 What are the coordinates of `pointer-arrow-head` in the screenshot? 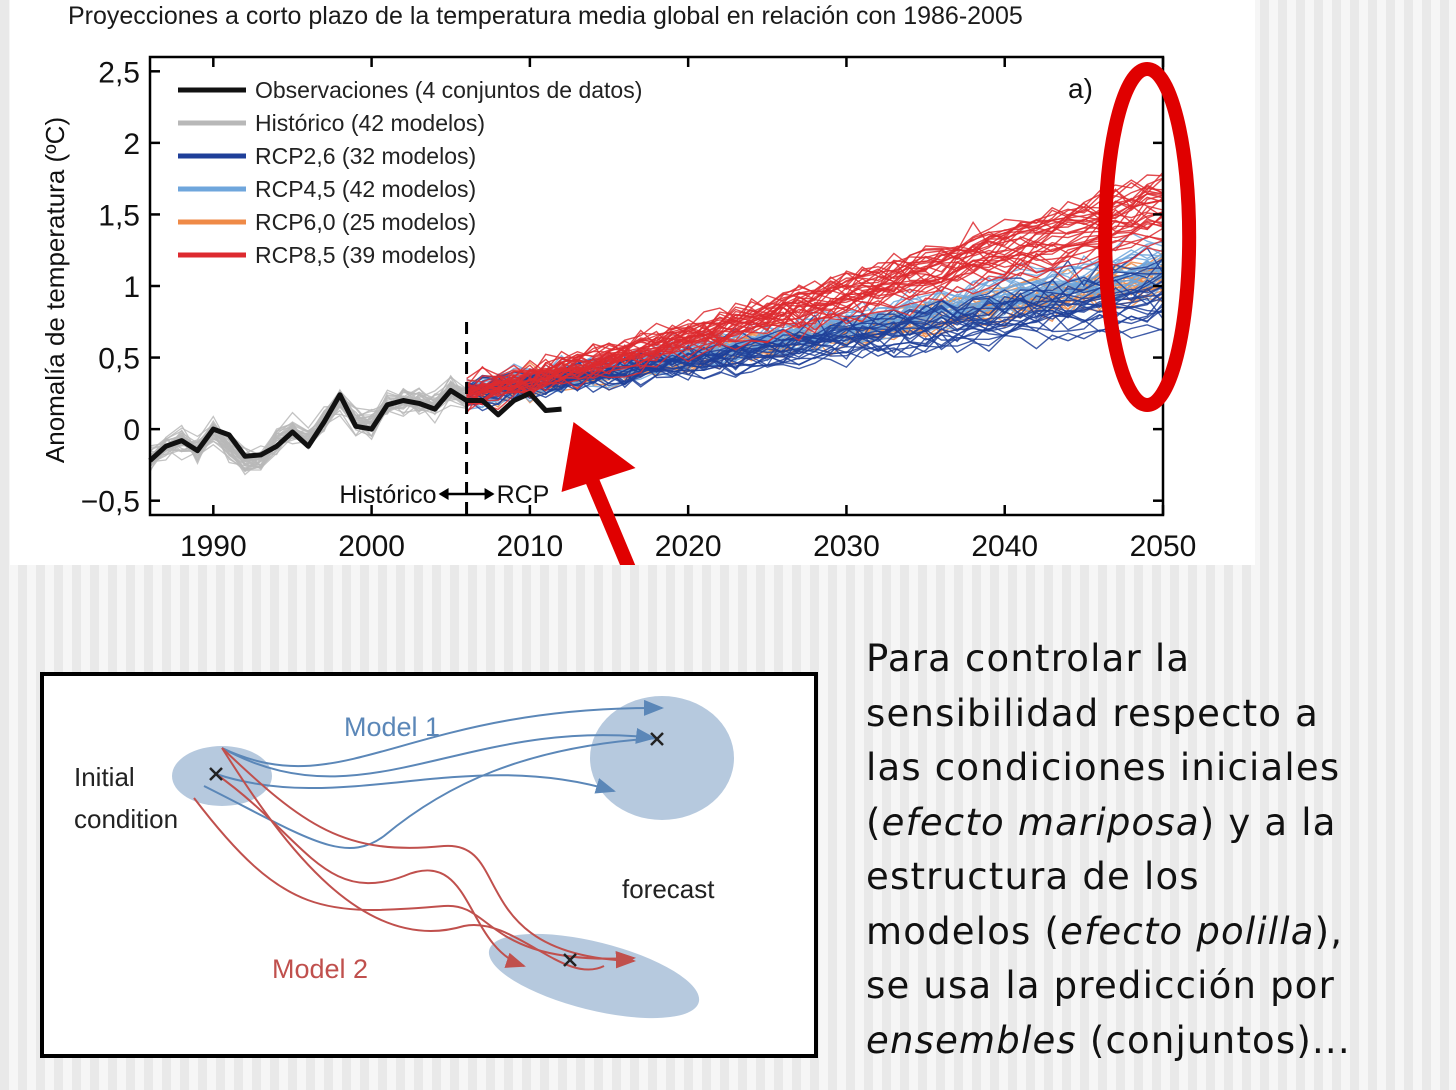 It's located at (598, 457).